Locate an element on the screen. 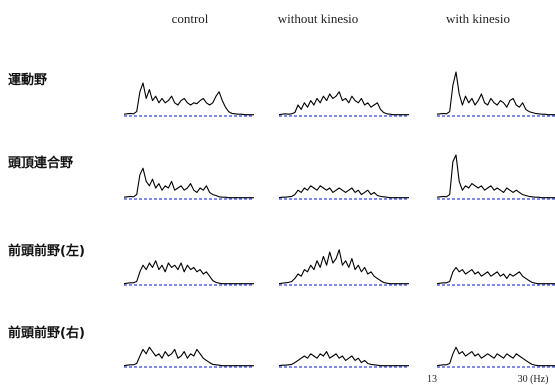 The height and width of the screenshot is (385, 555). spectrum-trace-r3-c3 is located at coordinates (495, 275).